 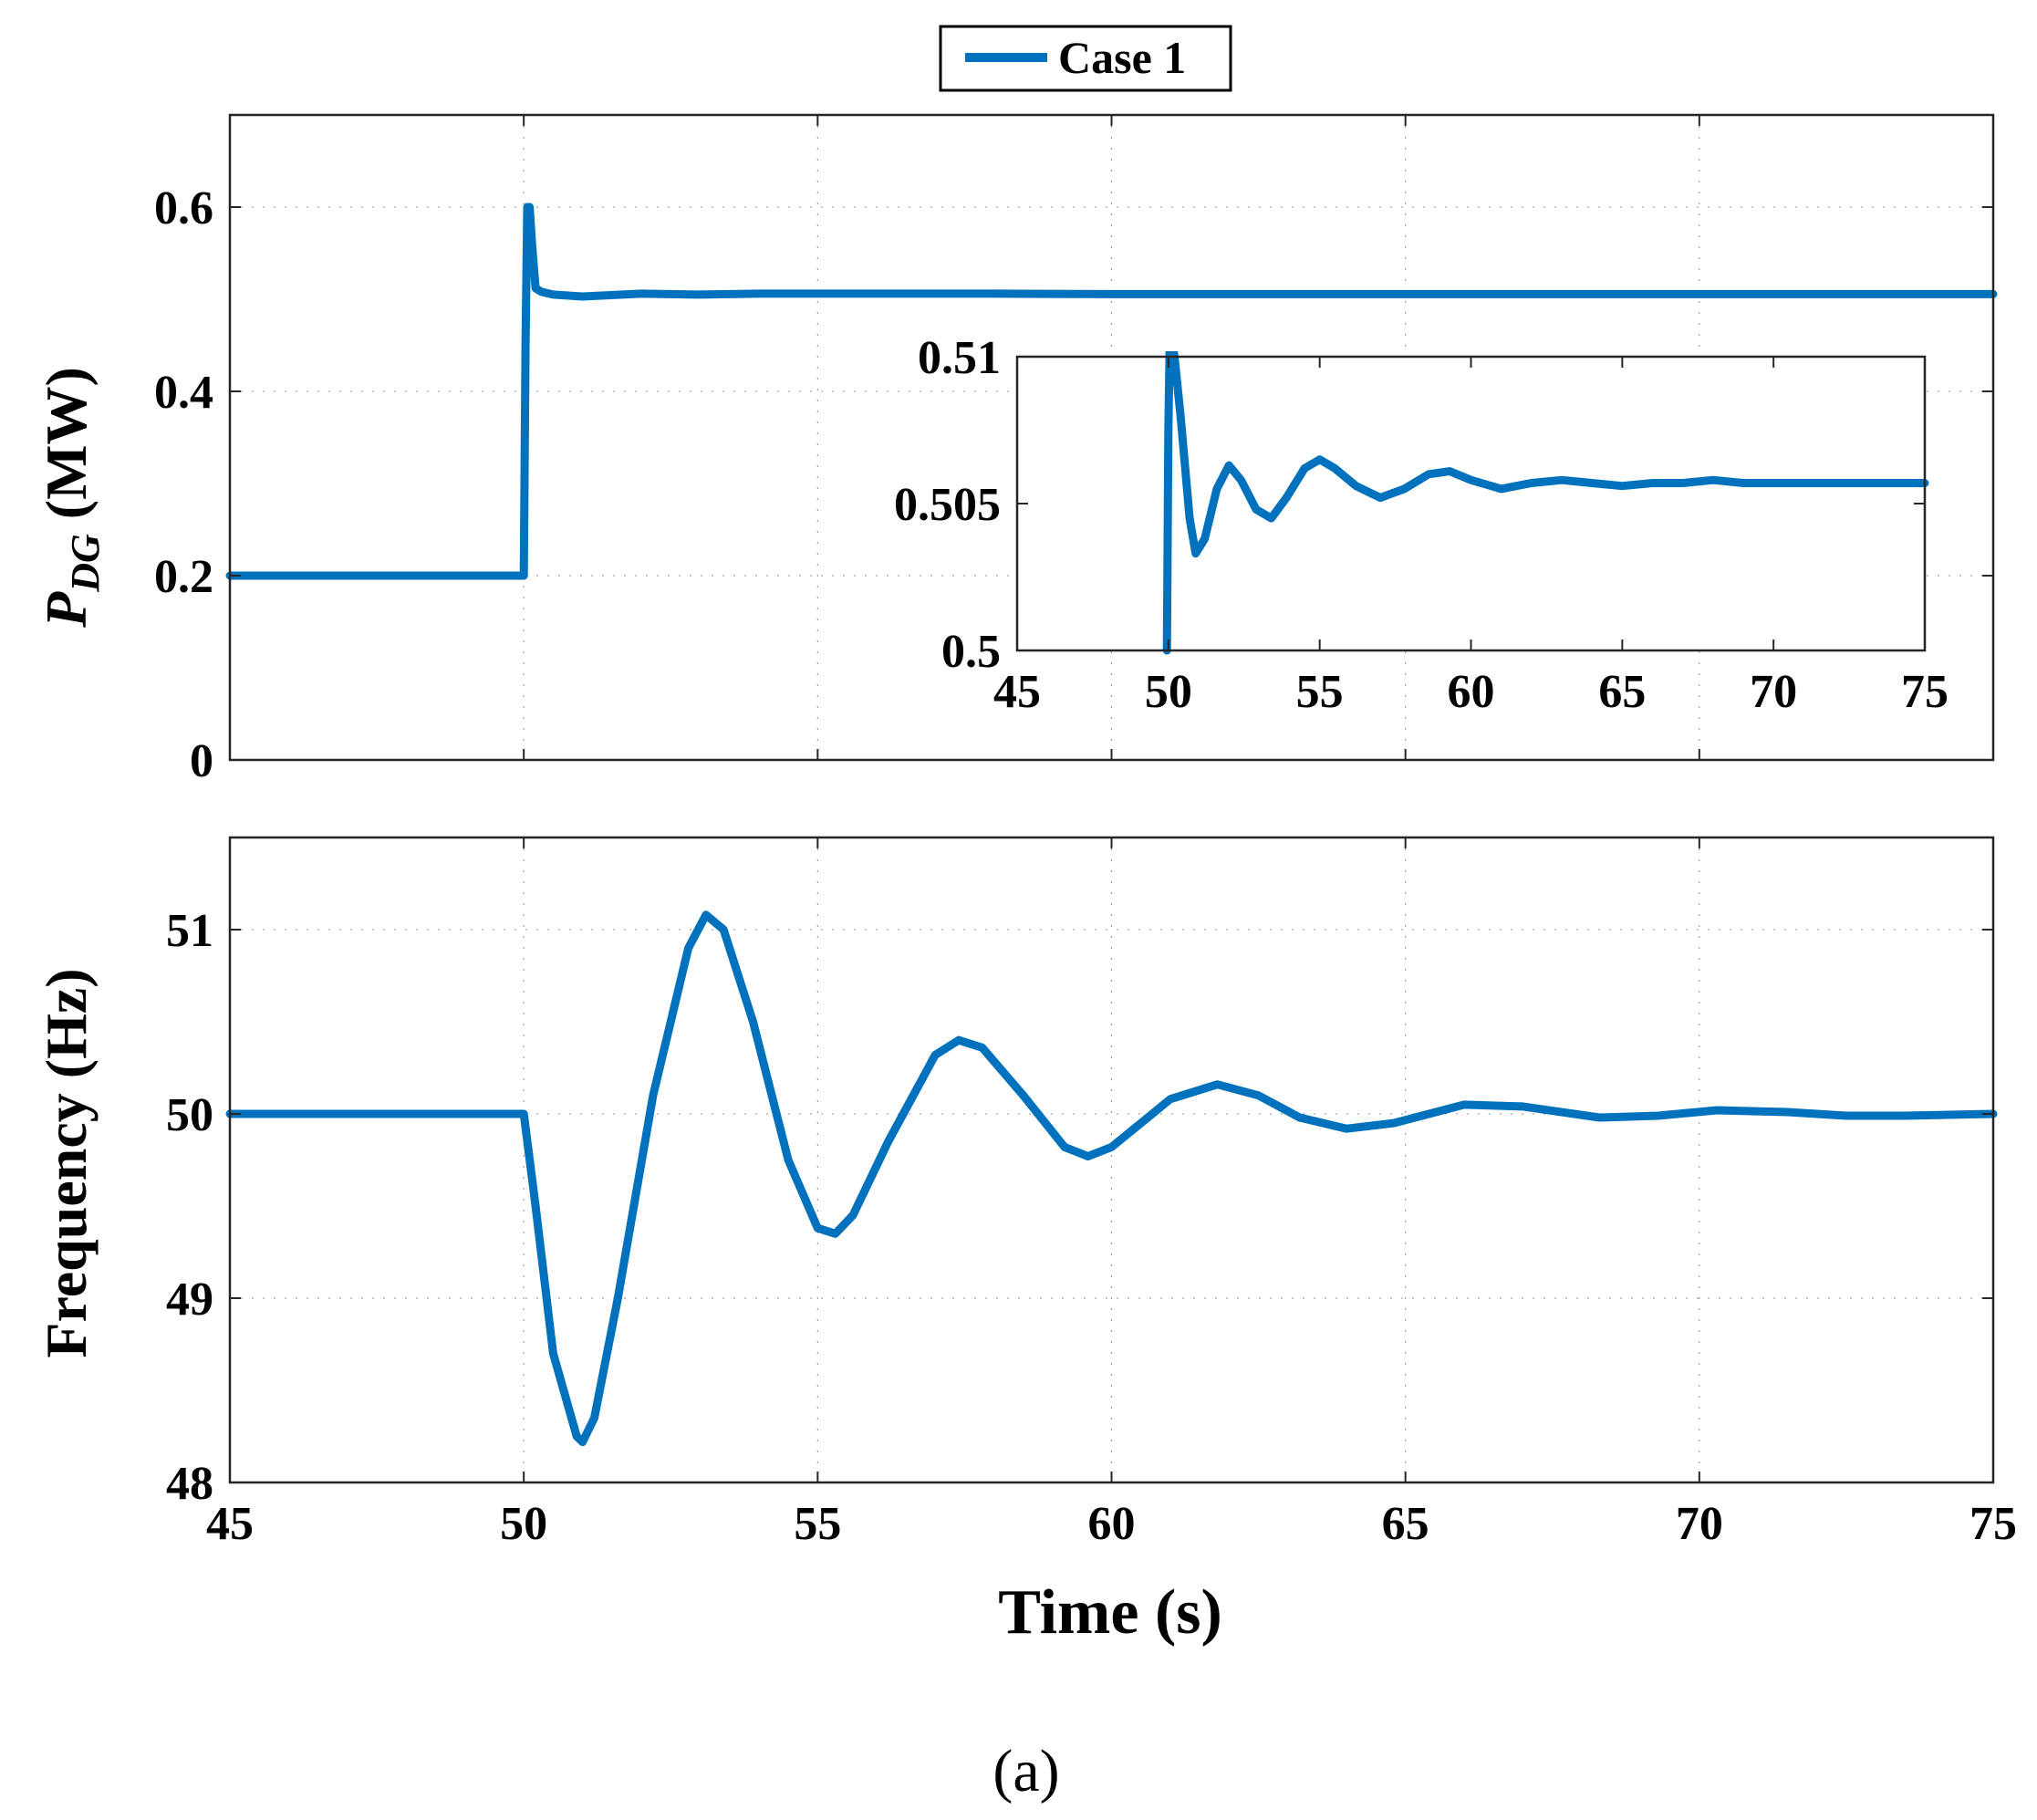 I want to click on pdg-ytick-label: 0.2, so click(x=183, y=577).